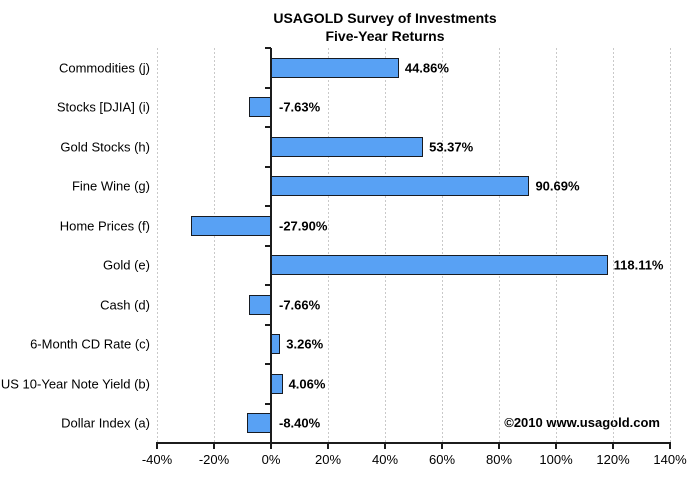 The width and height of the screenshot is (693, 477). What do you see at coordinates (613, 459) in the screenshot?
I see `x-tick-label: 120%` at bounding box center [613, 459].